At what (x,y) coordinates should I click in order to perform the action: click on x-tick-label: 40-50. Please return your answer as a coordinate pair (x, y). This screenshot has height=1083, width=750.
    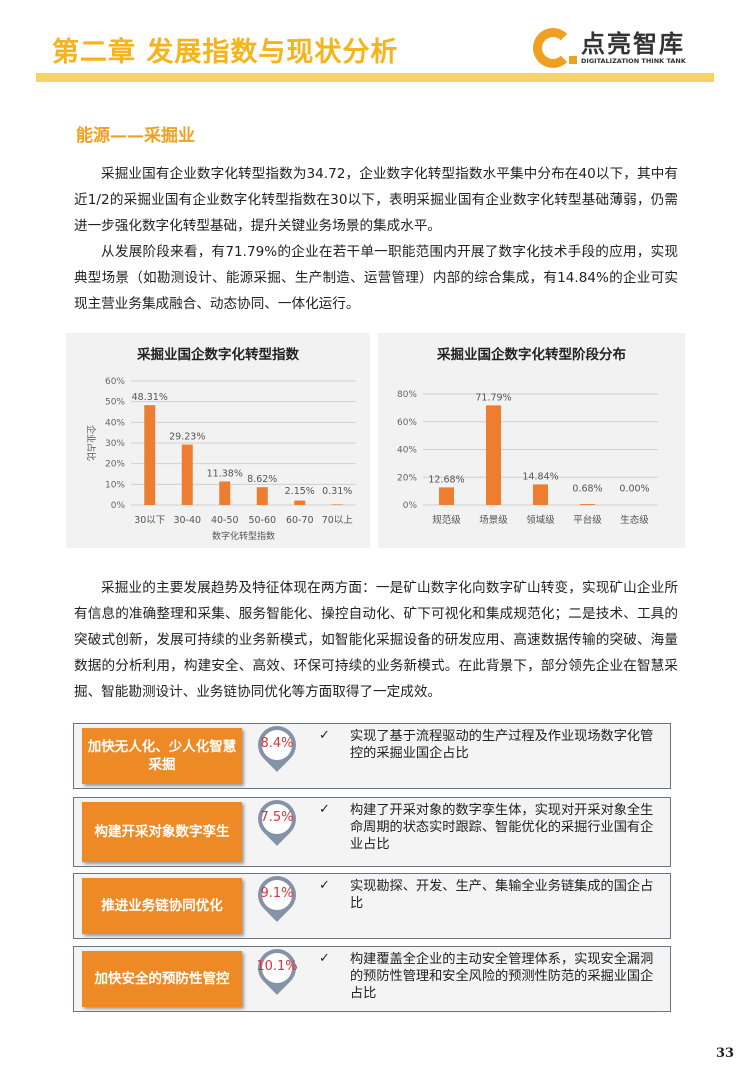
    Looking at the image, I should click on (225, 520).